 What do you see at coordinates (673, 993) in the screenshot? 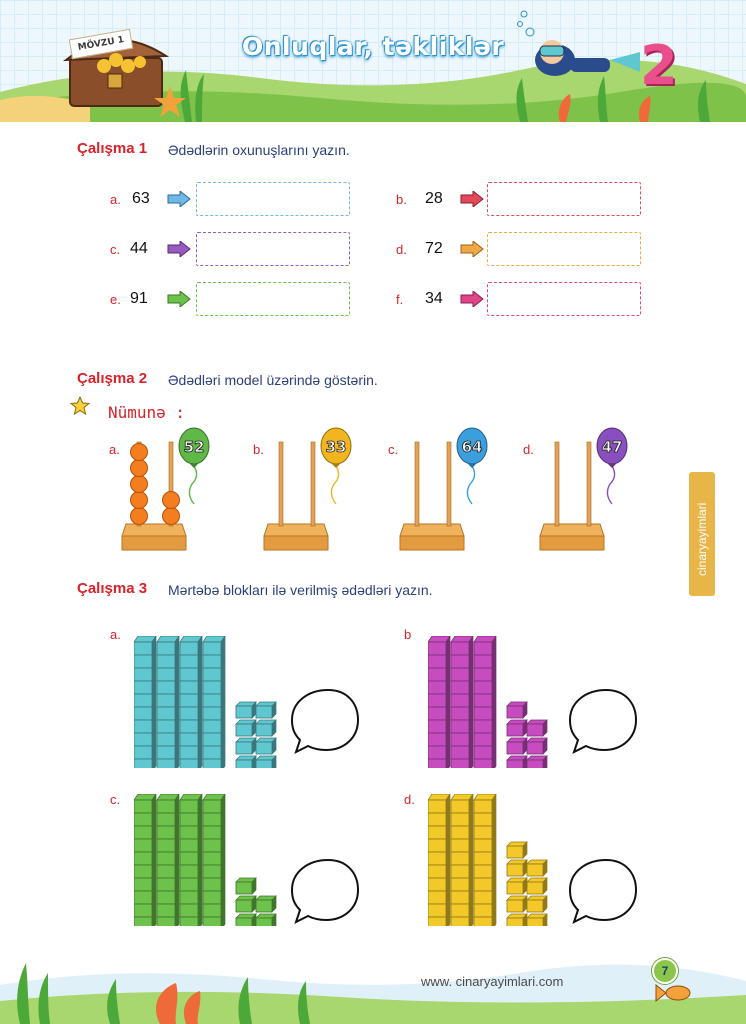
I see `fish-icon` at bounding box center [673, 993].